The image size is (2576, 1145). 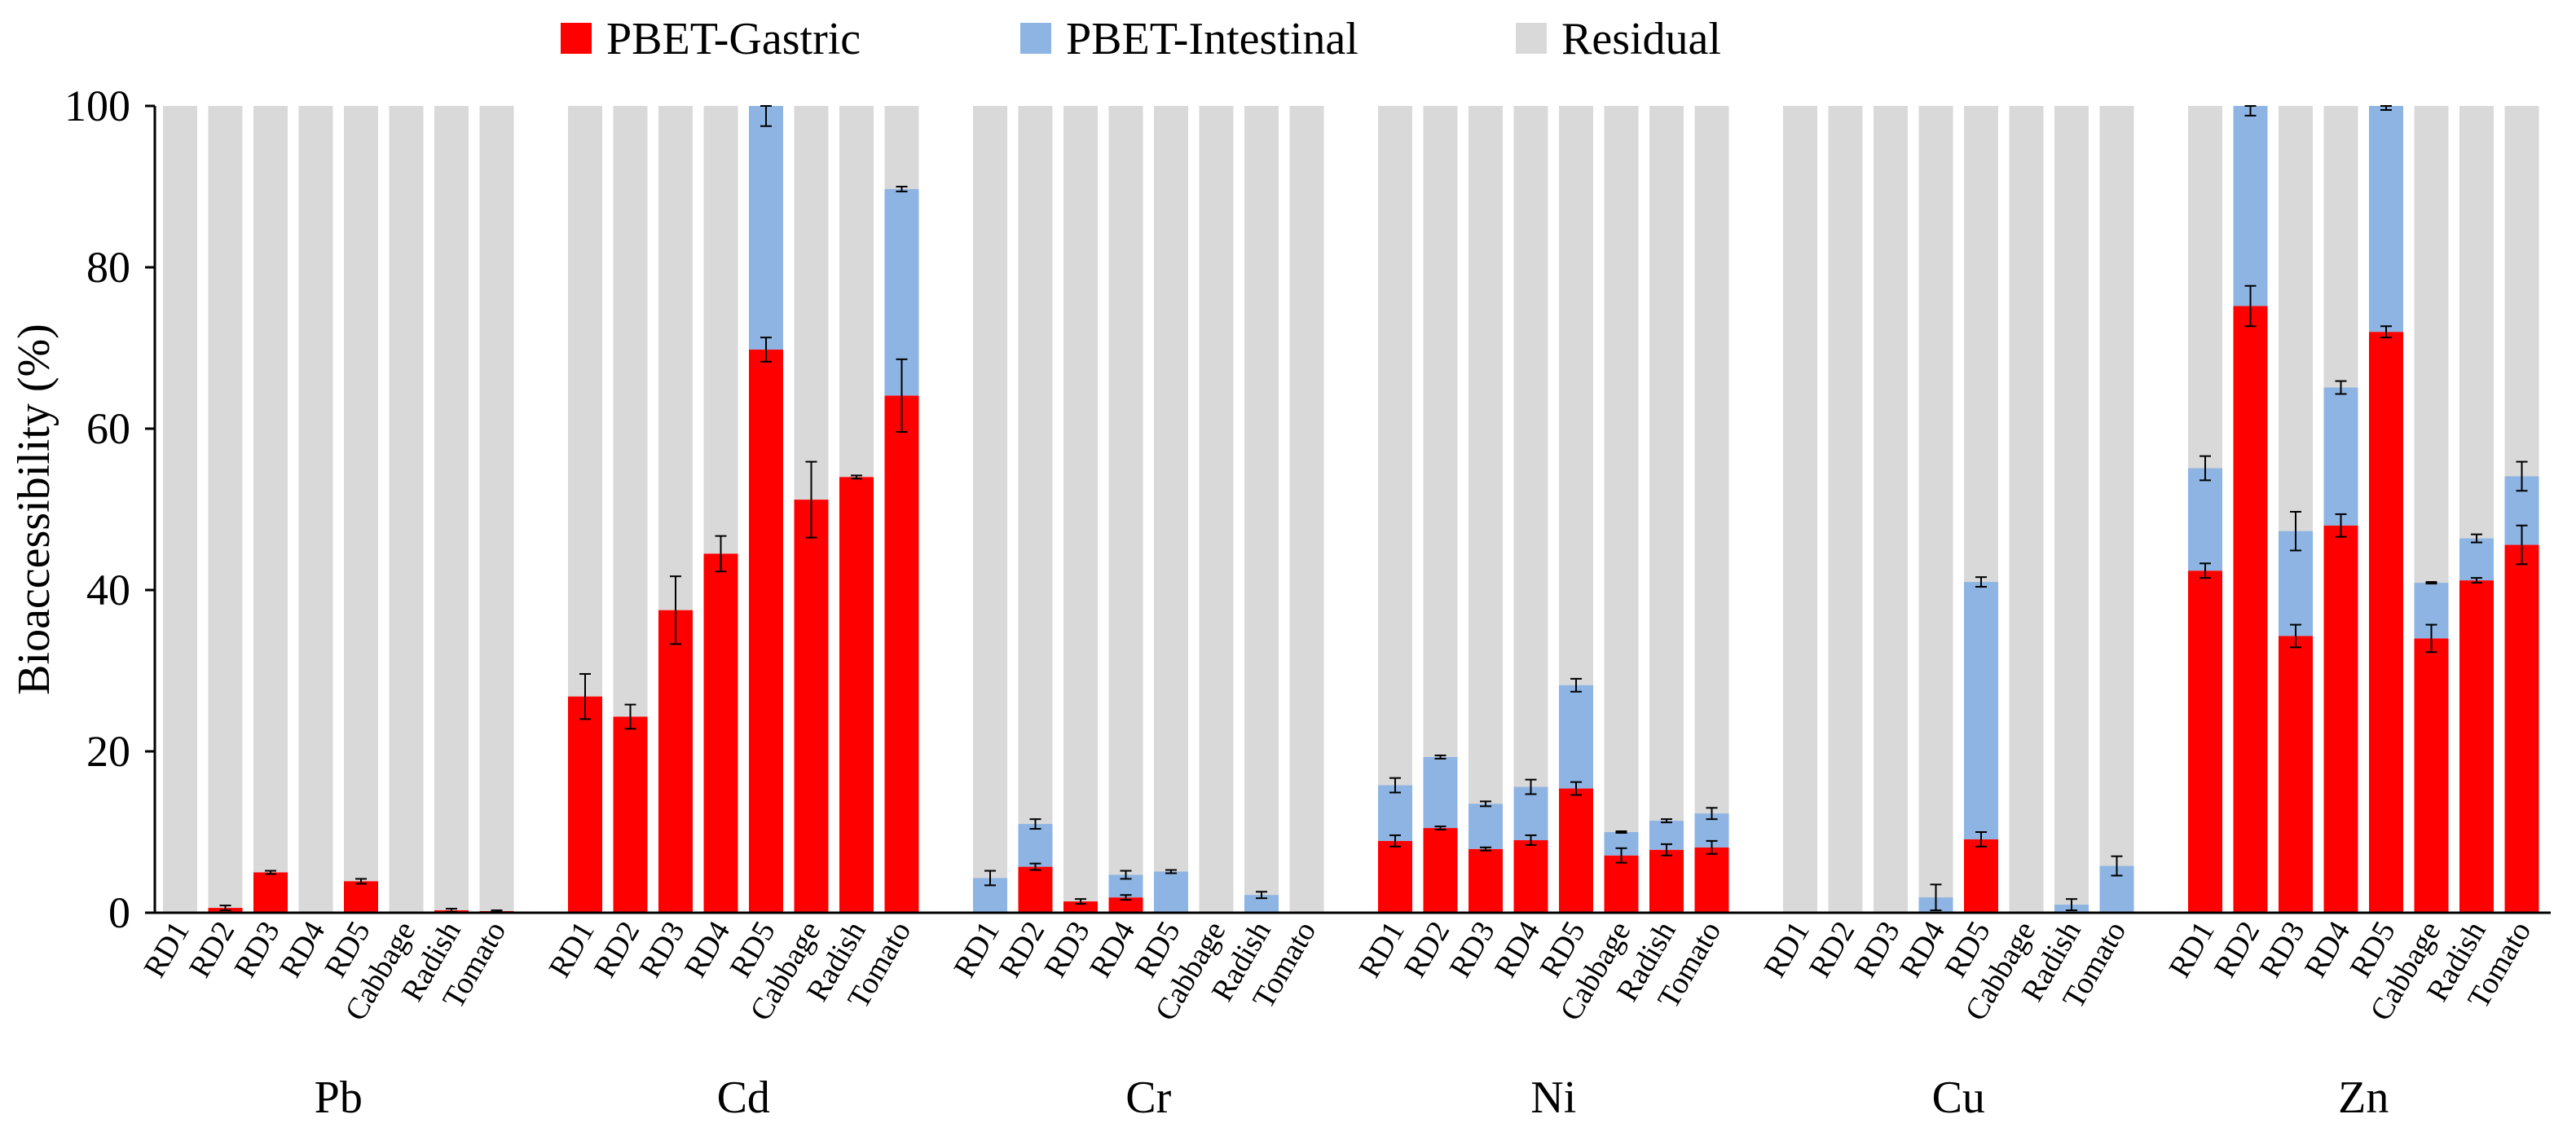 What do you see at coordinates (119, 913) in the screenshot?
I see `y-tick-label-0: 0` at bounding box center [119, 913].